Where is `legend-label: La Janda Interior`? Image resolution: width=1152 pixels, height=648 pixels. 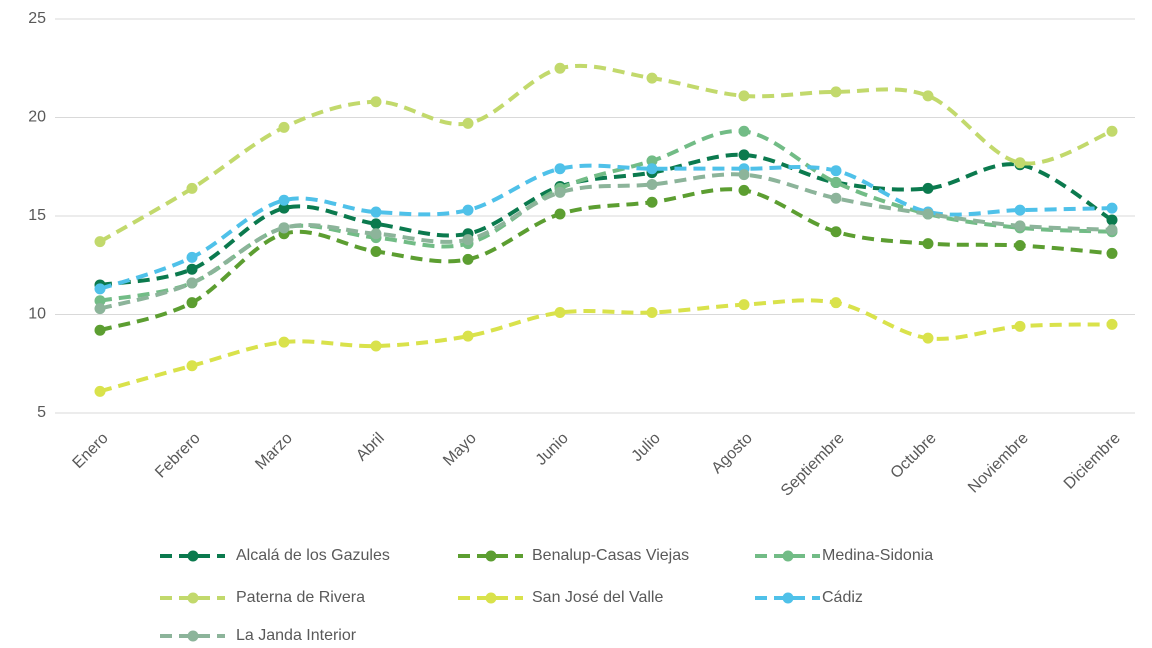
legend-label: La Janda Interior is located at coordinates (296, 635).